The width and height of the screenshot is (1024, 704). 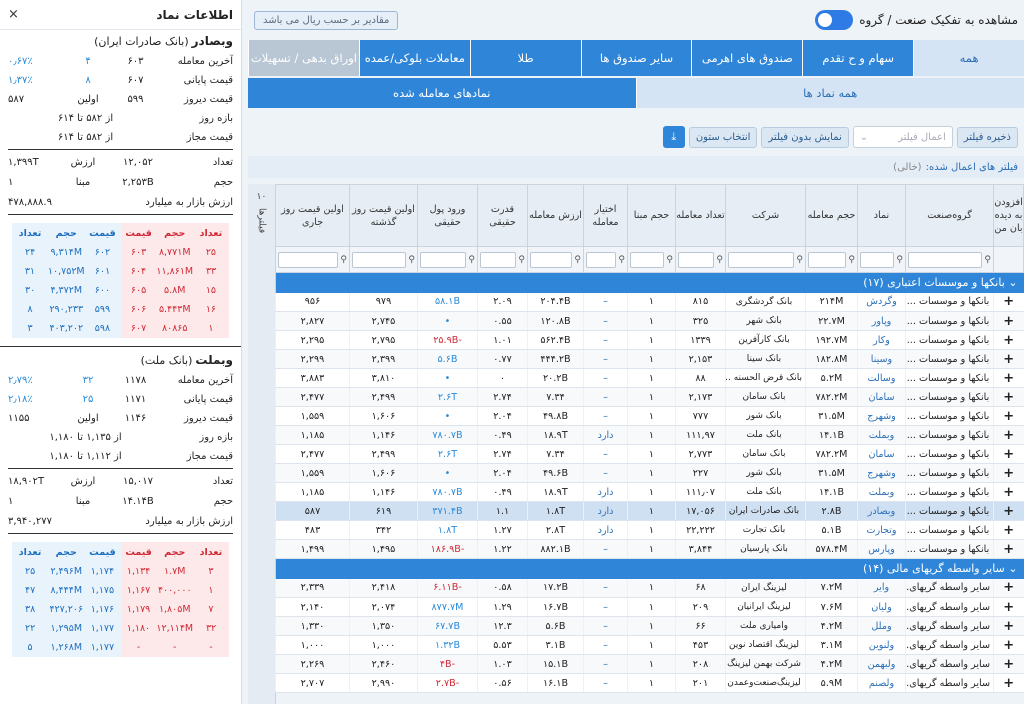 I want to click on cell-sym: ولصنم, so click(x=881, y=683).